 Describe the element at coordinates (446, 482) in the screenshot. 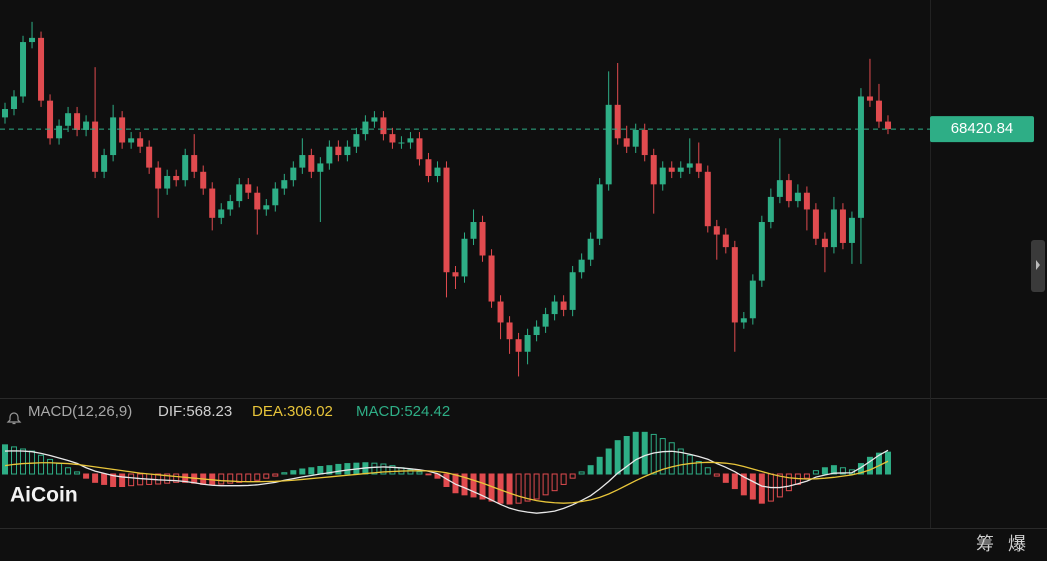

I see `dea-line` at that location.